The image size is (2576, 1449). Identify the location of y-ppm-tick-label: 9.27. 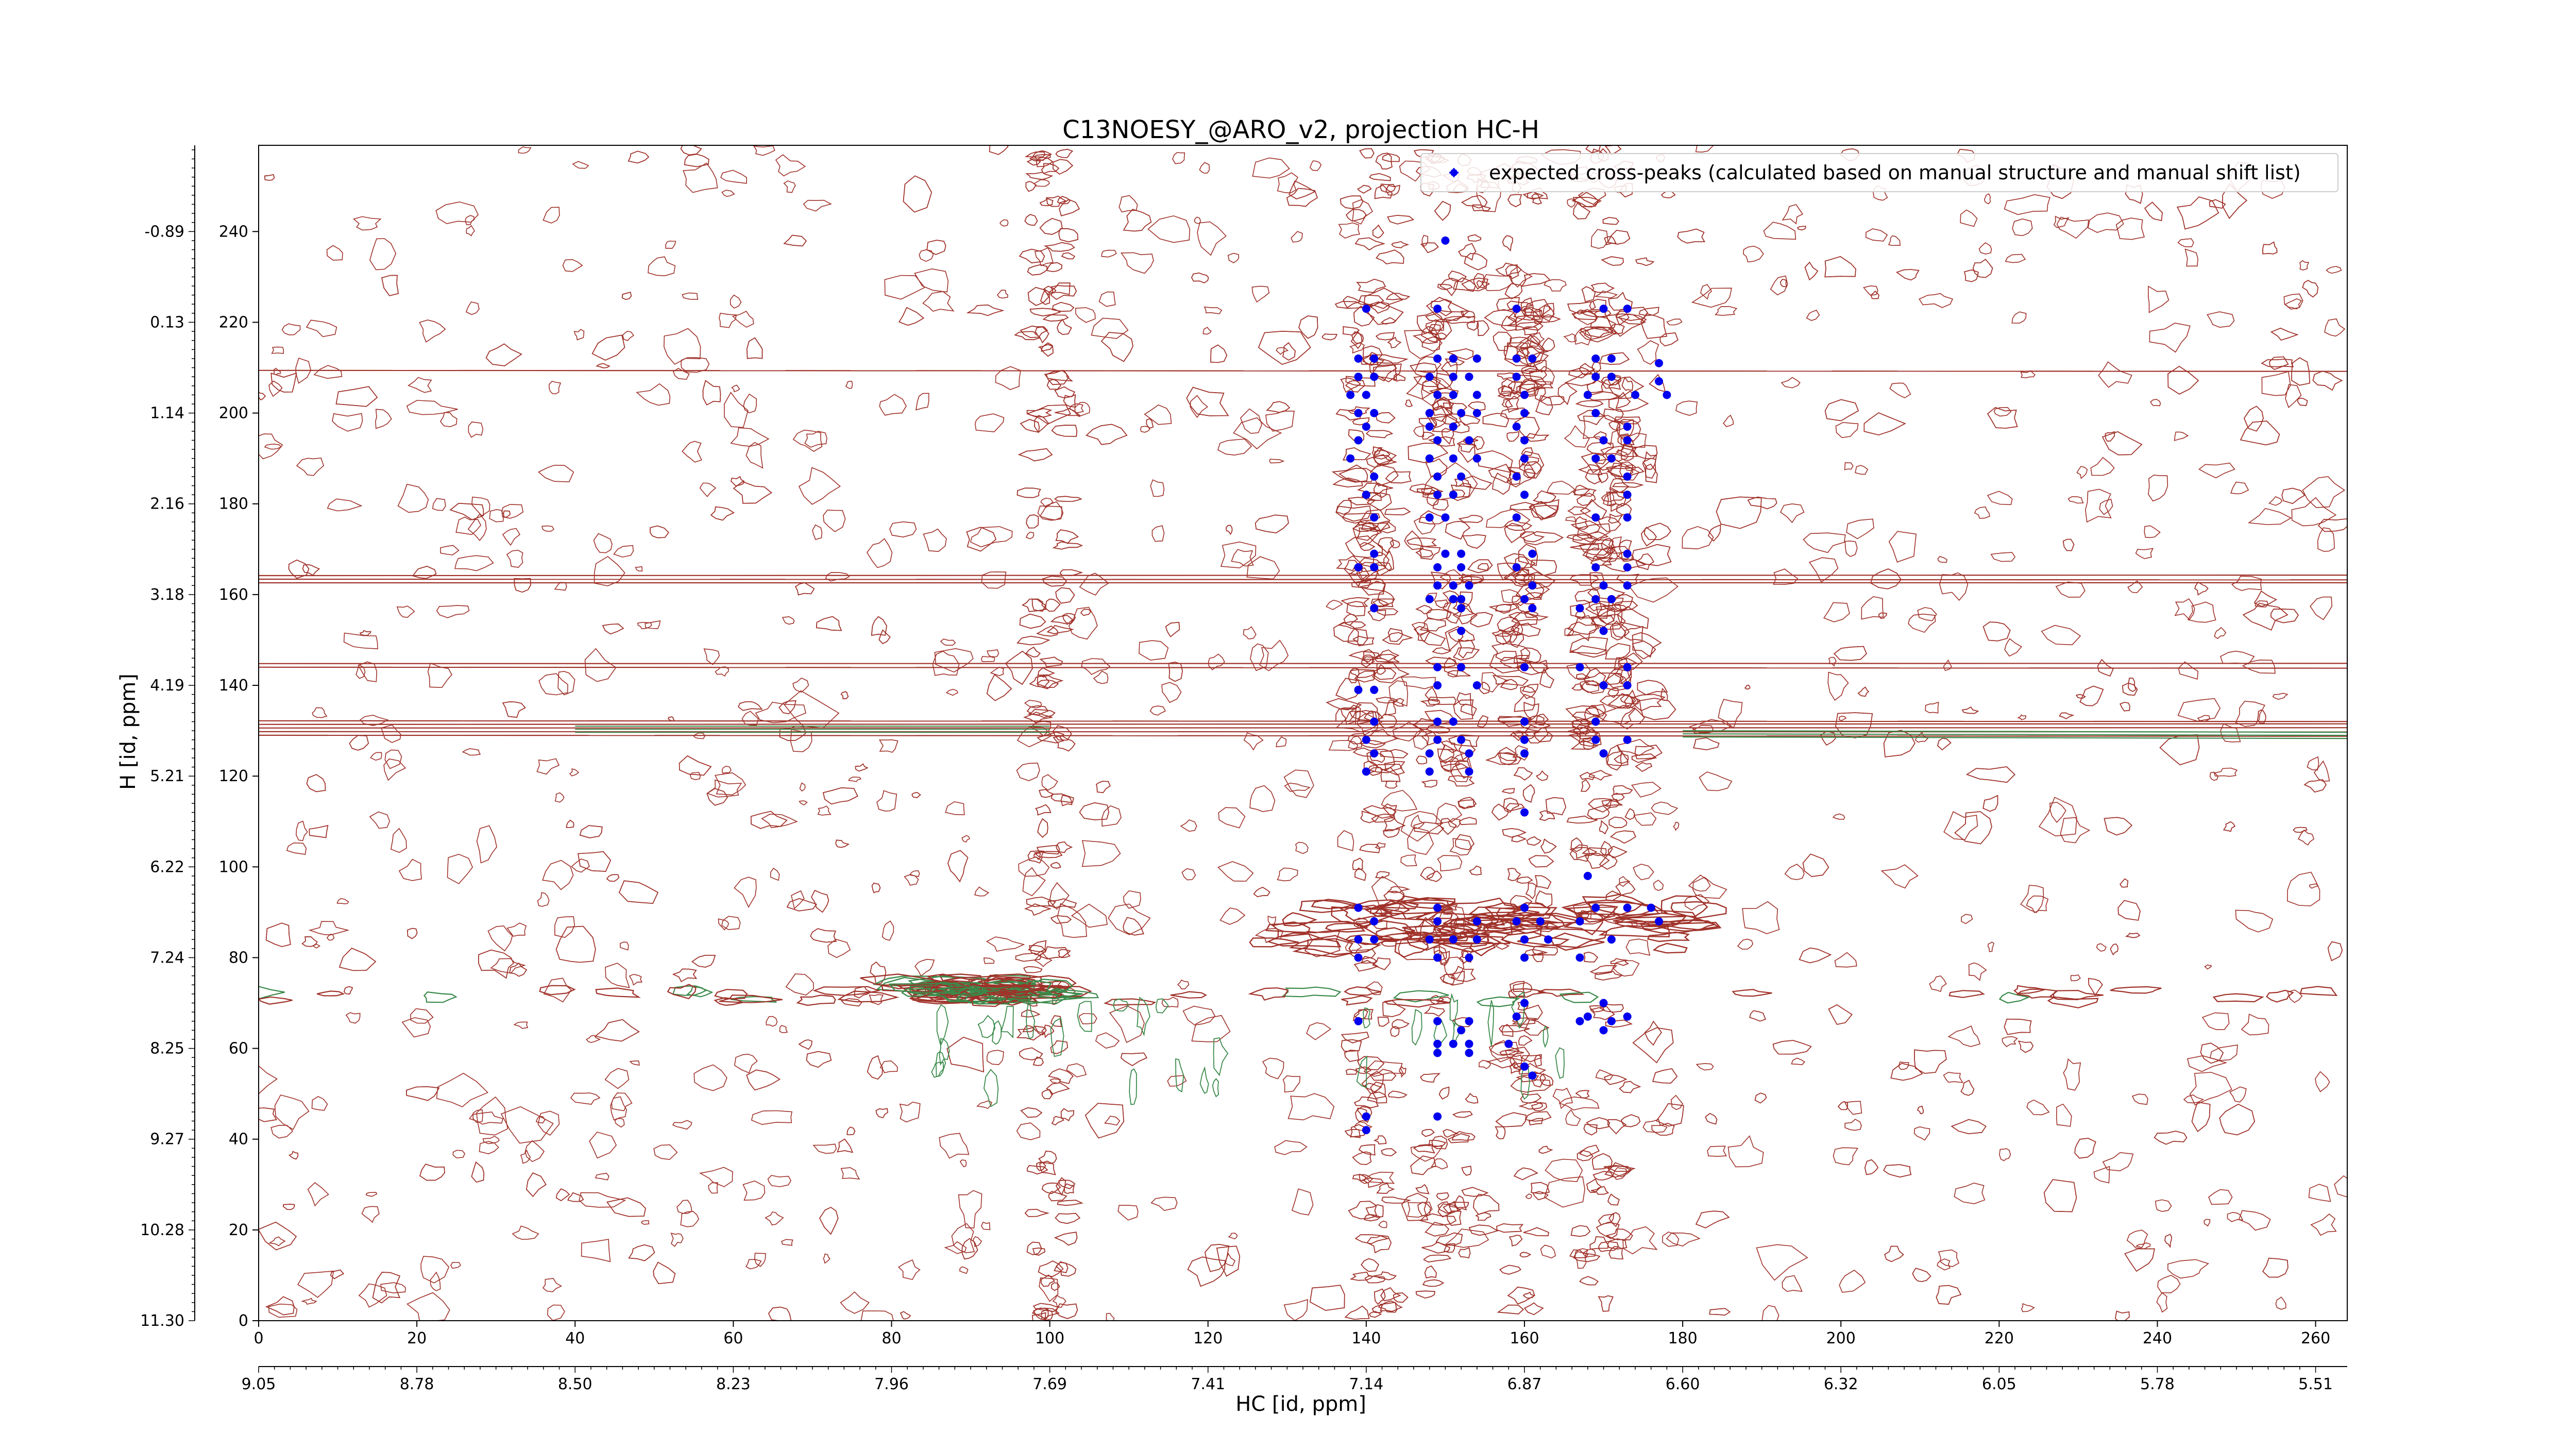
(167, 1140).